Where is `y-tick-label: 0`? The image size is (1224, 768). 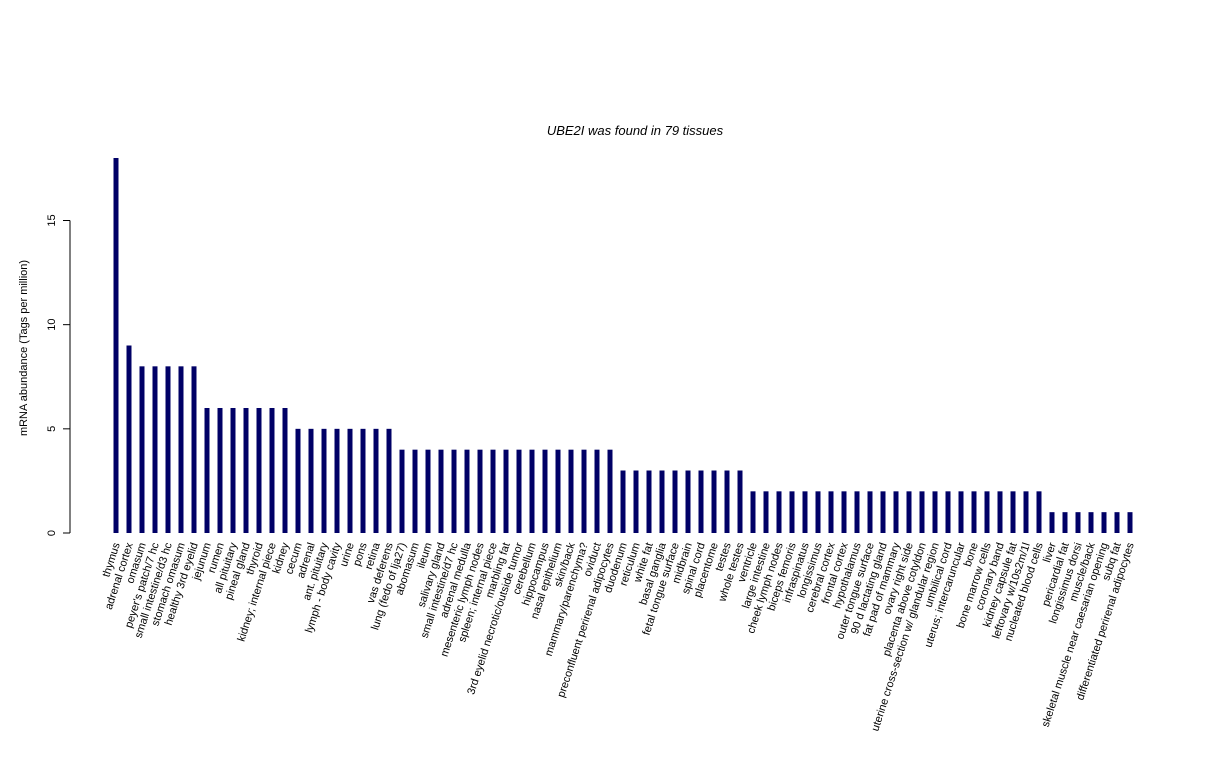 y-tick-label: 0 is located at coordinates (52, 533).